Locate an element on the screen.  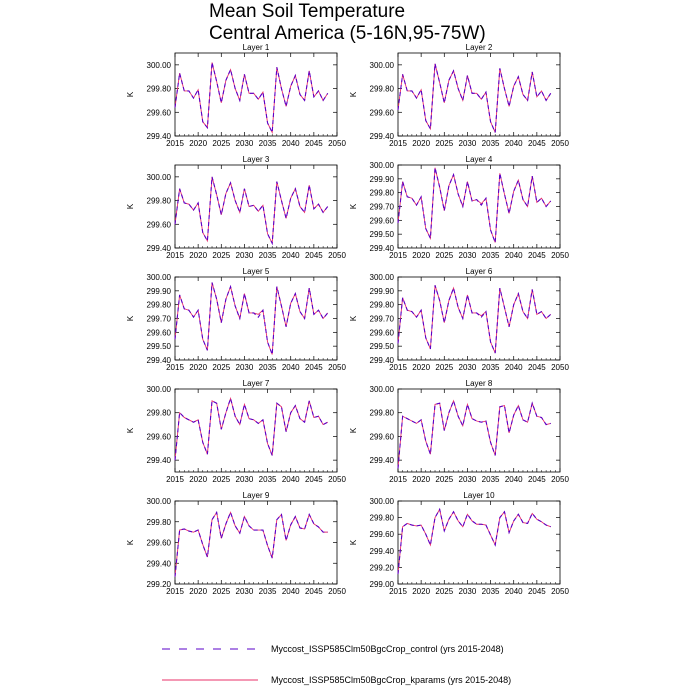
panel-title: Layer 2 is located at coordinates (479, 47).